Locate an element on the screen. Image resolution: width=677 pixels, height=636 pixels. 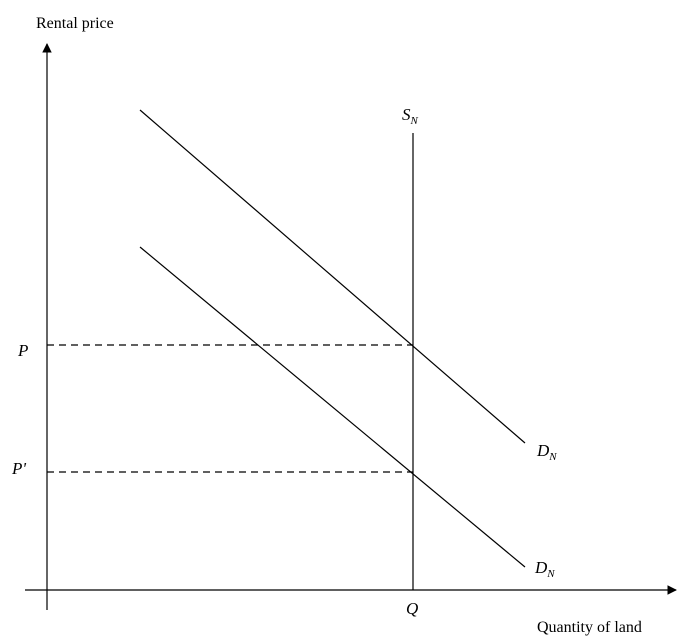
demand-low-label: DN is located at coordinates (544, 569).